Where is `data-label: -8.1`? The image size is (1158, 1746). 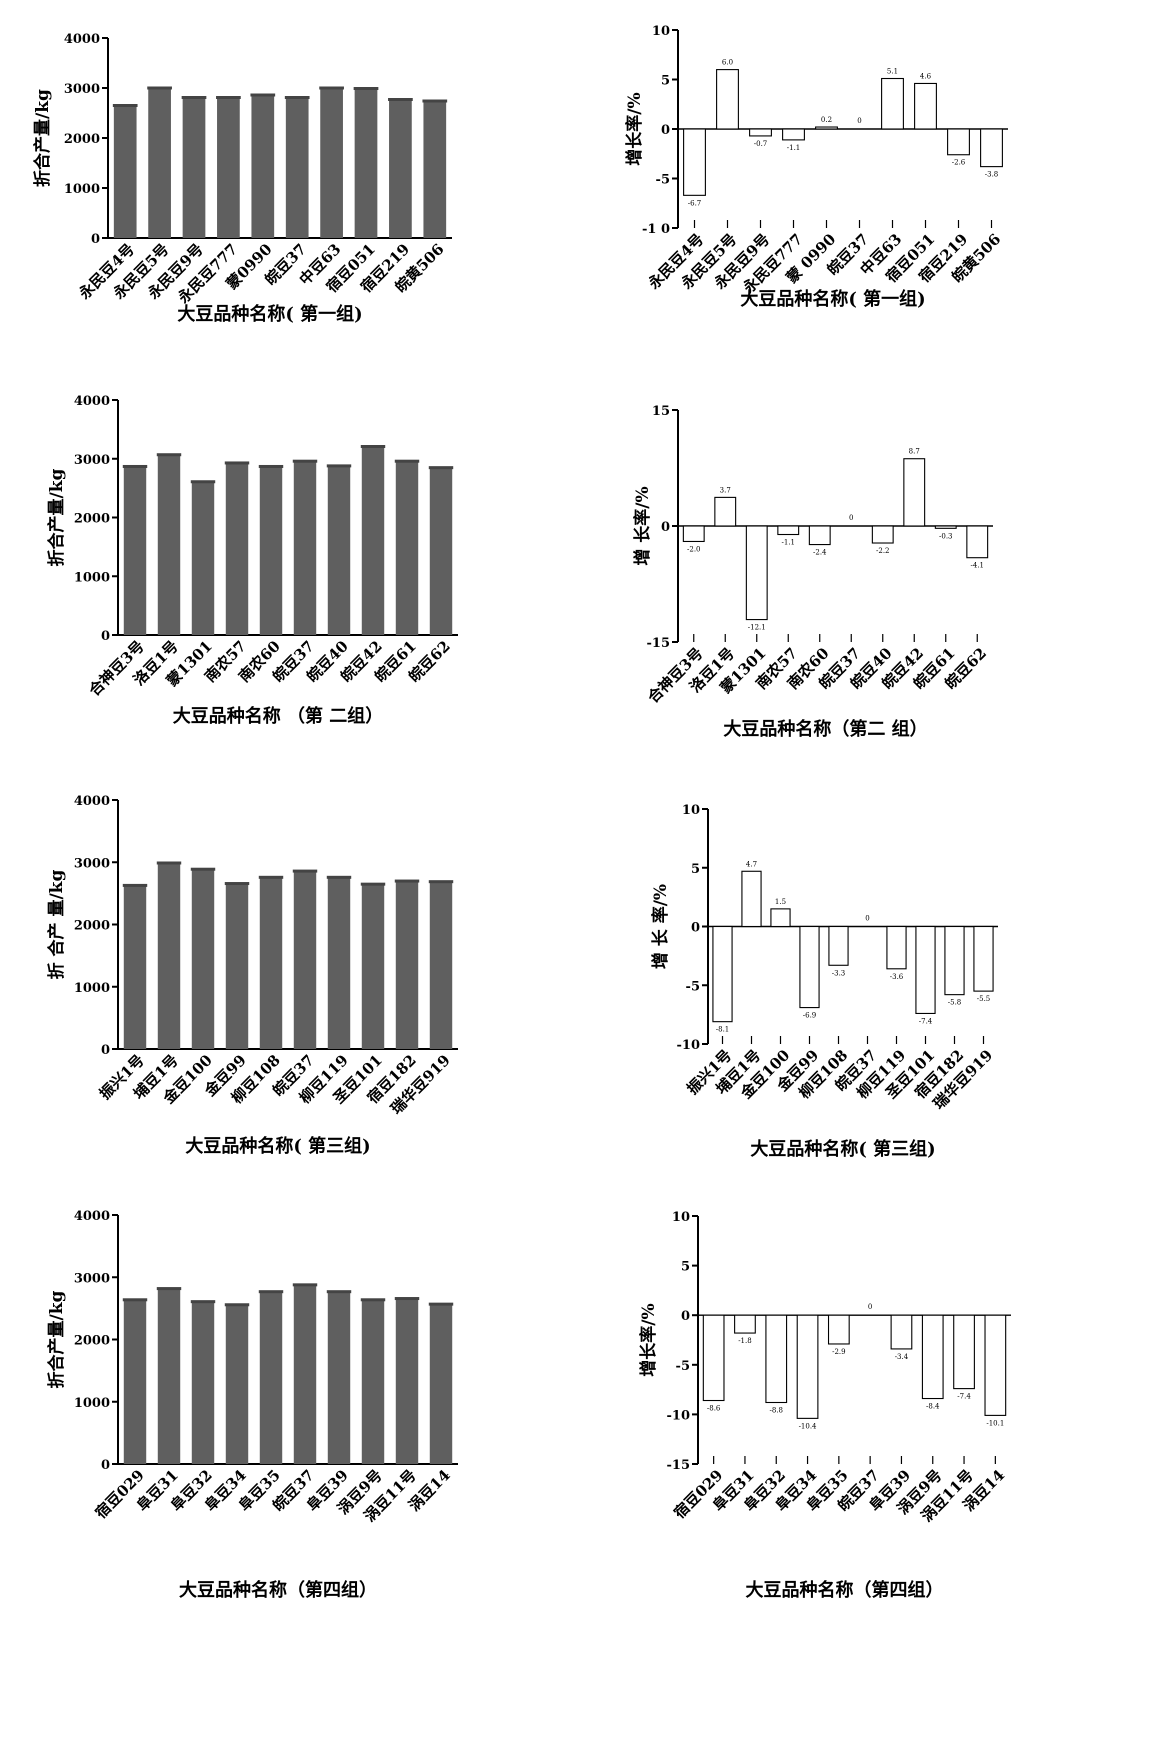 data-label: -8.1 is located at coordinates (723, 1030).